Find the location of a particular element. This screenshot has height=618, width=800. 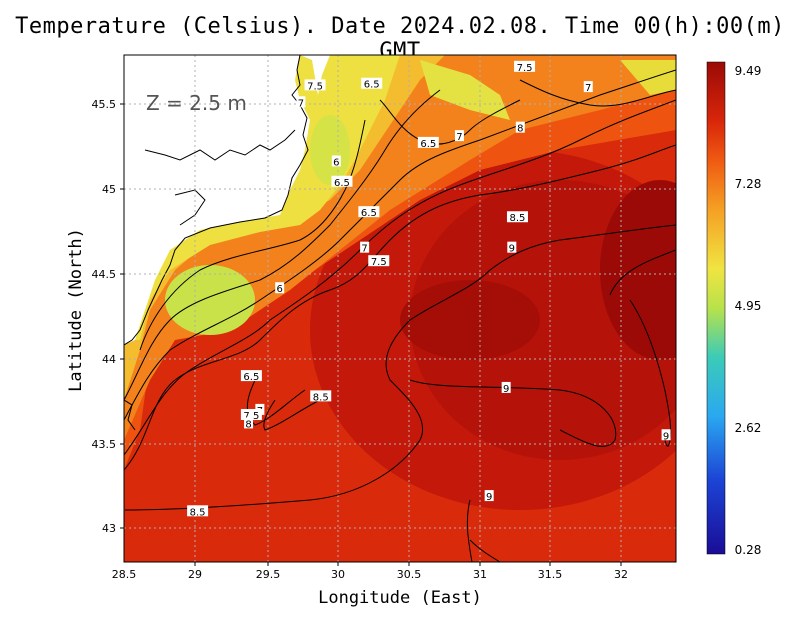

y-tick-label: 45.5 is located at coordinates (104, 104).